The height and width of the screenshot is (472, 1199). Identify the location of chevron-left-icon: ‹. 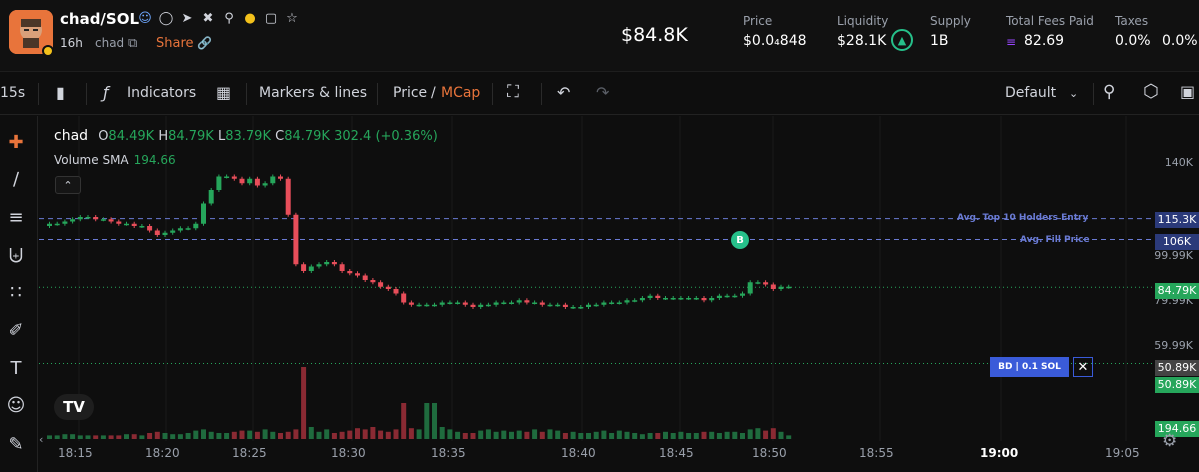
(41, 439).